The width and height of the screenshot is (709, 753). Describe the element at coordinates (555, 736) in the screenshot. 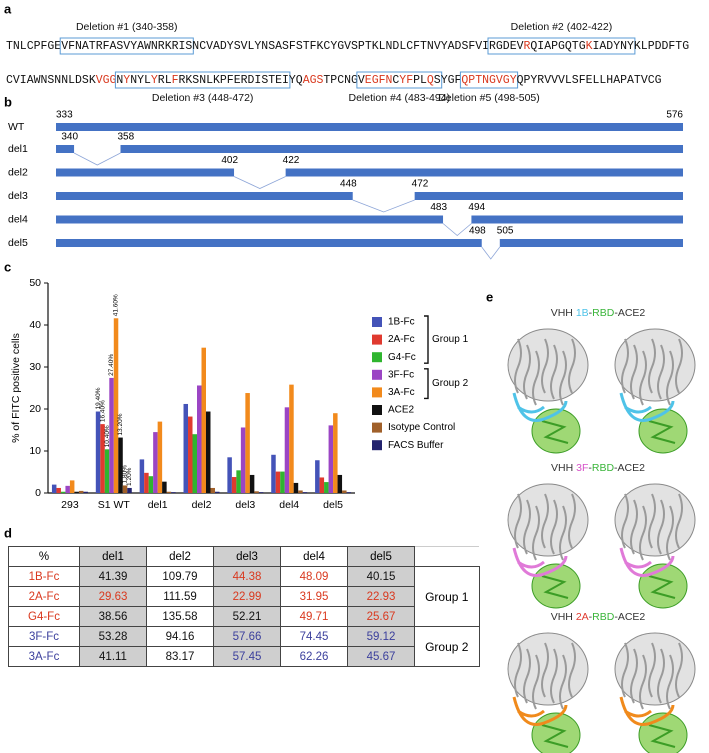

I see `rbd-strand` at that location.